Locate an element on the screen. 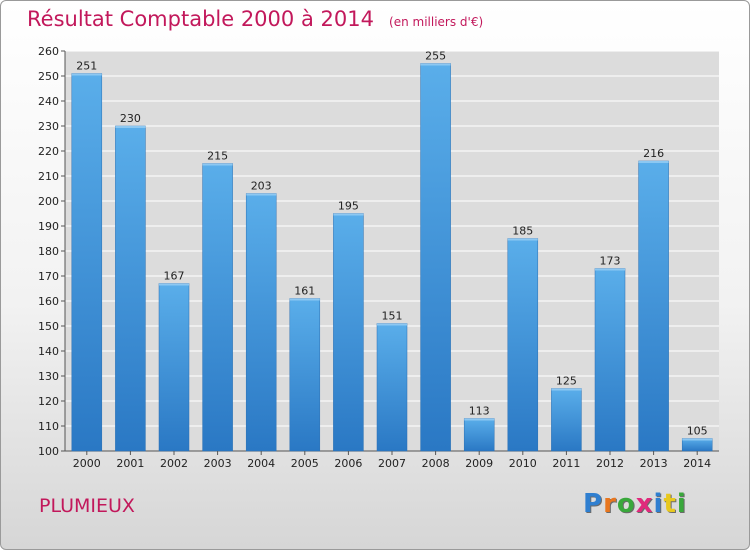 This screenshot has height=550, width=750. y-tick-label: 210 is located at coordinates (48, 176).